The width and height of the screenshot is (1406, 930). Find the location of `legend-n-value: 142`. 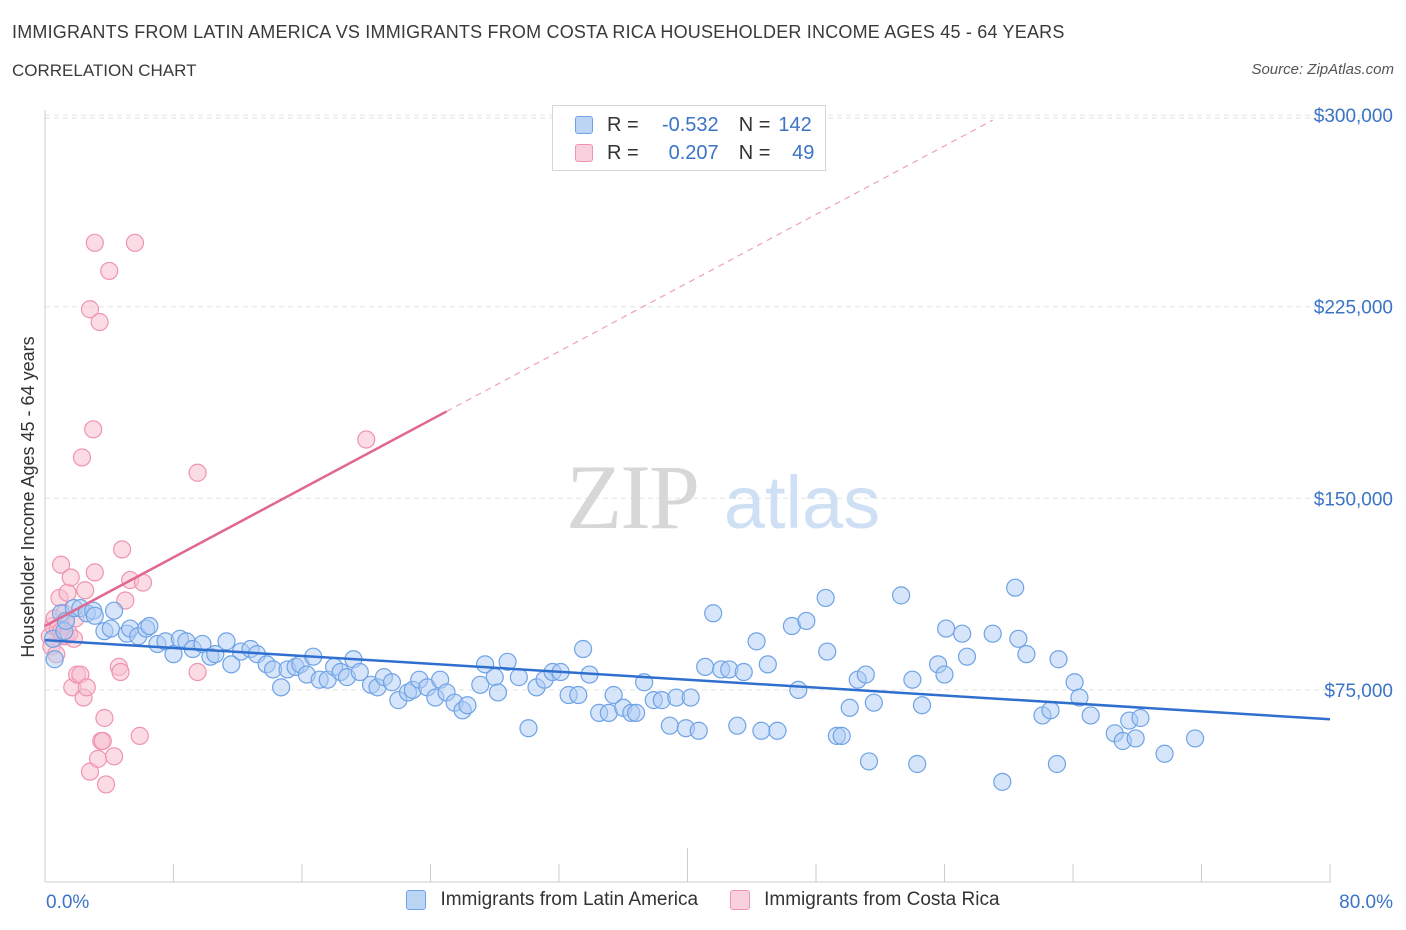

legend-n-value: 142 is located at coordinates (795, 124).